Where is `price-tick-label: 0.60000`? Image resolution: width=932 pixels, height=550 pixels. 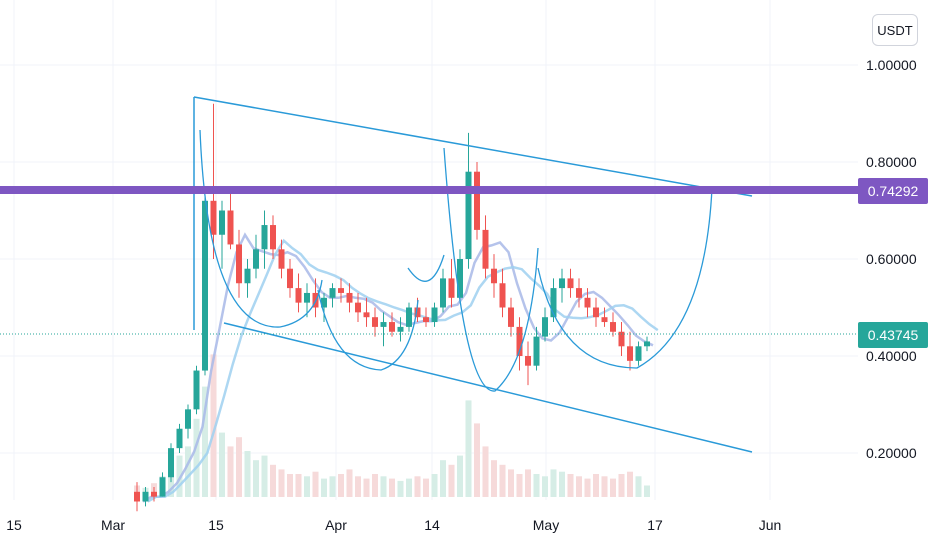
price-tick-label: 0.60000 is located at coordinates (891, 259).